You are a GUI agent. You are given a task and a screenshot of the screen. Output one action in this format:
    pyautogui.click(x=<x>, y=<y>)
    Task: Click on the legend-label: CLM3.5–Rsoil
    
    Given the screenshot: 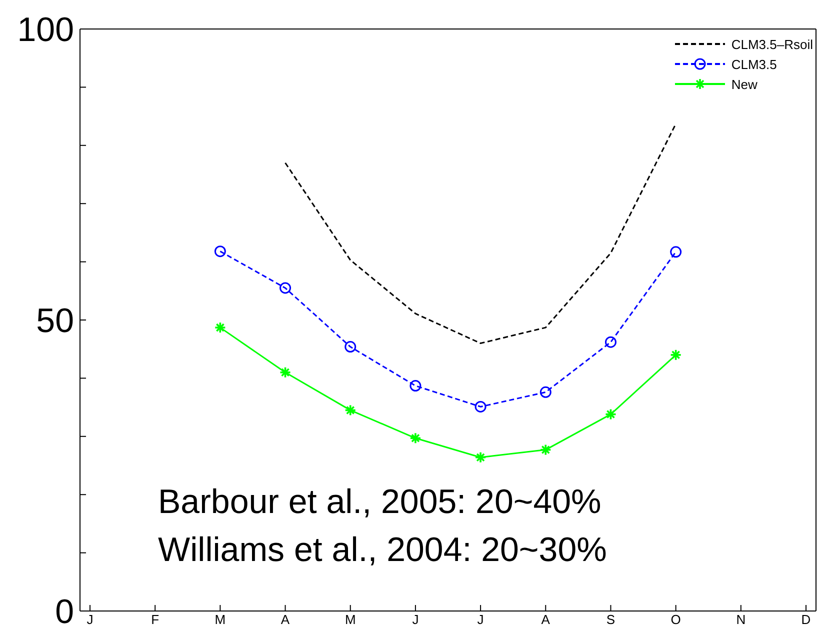 What is the action you would take?
    pyautogui.click(x=772, y=44)
    